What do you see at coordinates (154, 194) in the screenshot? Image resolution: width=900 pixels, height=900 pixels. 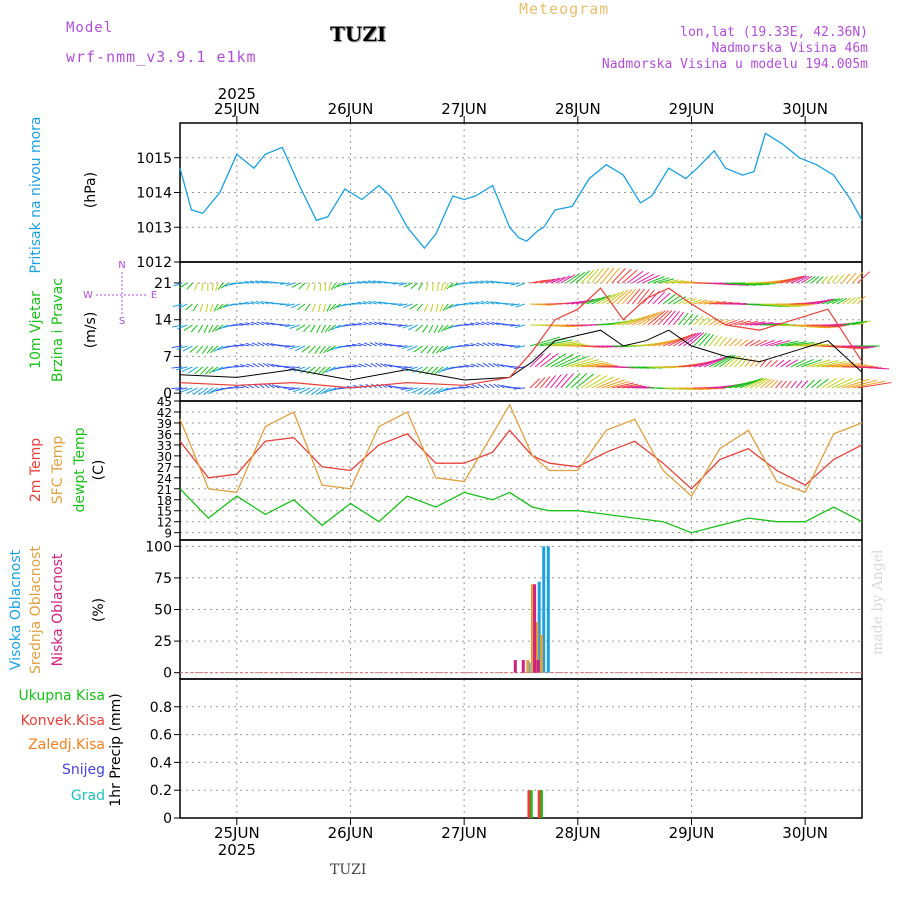 I see `y-tick-label: 1014` at bounding box center [154, 194].